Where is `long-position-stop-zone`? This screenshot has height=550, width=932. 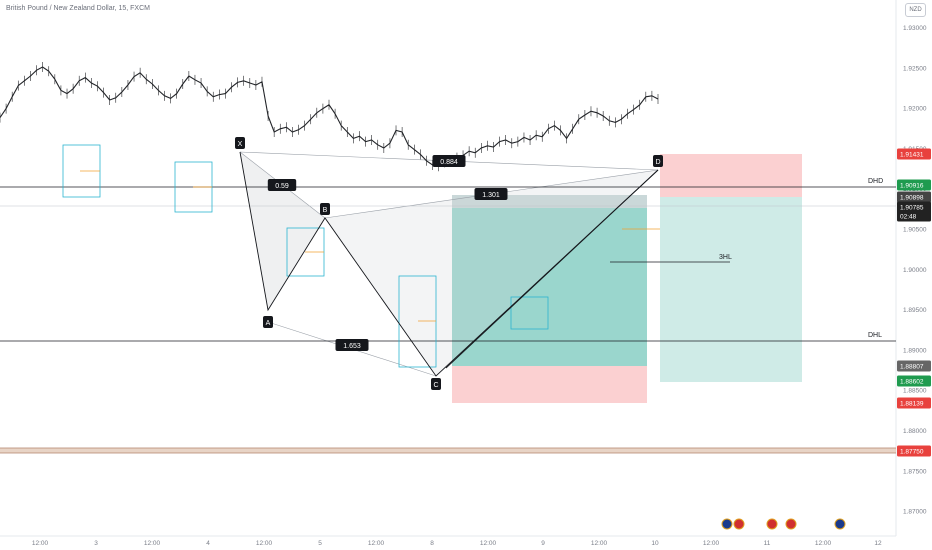
long-position-stop-zone is located at coordinates (549, 384).